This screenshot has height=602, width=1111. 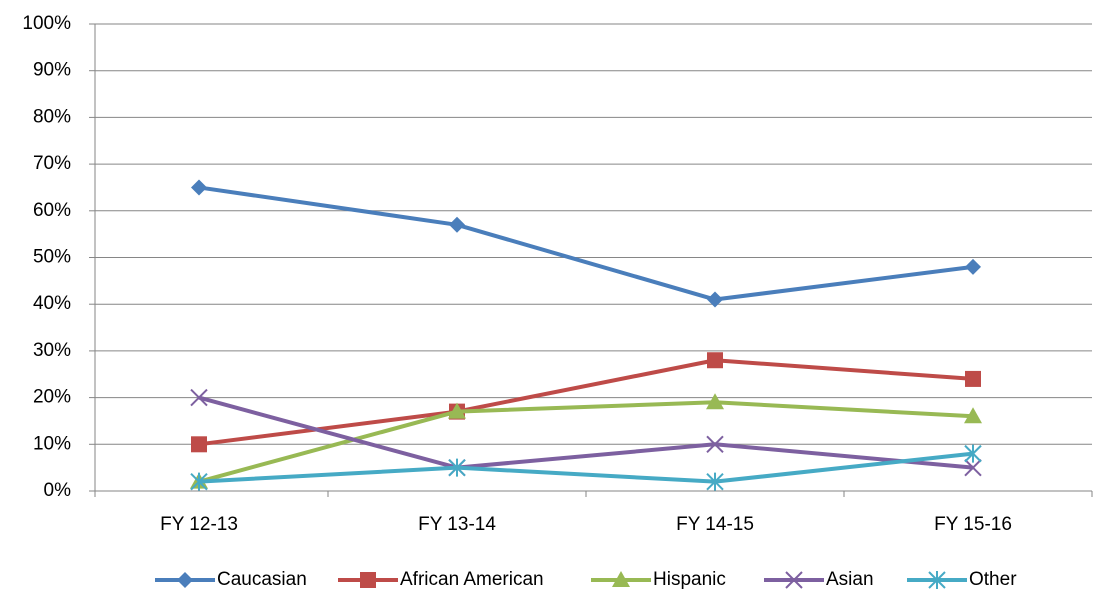 I want to click on legend-item: Hispanic, so click(x=658, y=579).